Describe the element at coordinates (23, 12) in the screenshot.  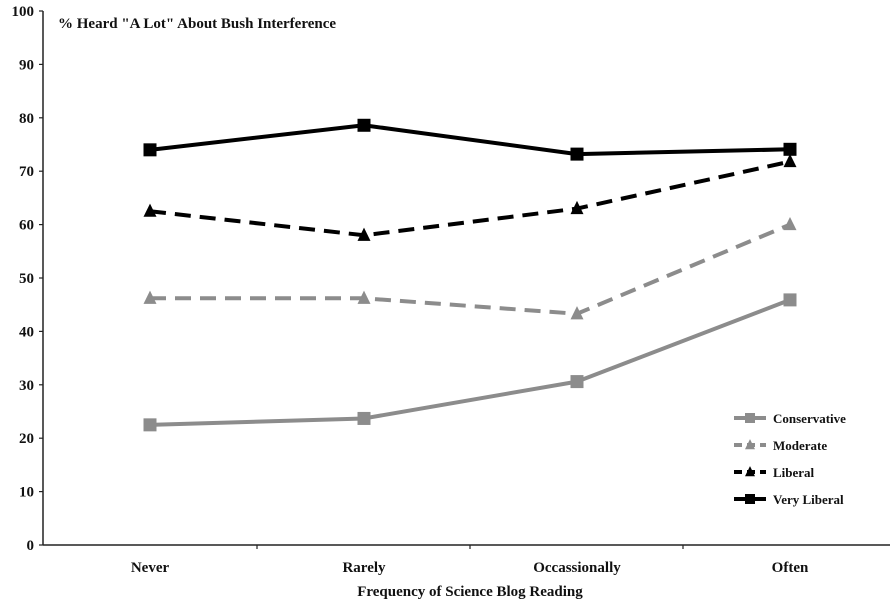
I see `y-tick-label: 100` at that location.